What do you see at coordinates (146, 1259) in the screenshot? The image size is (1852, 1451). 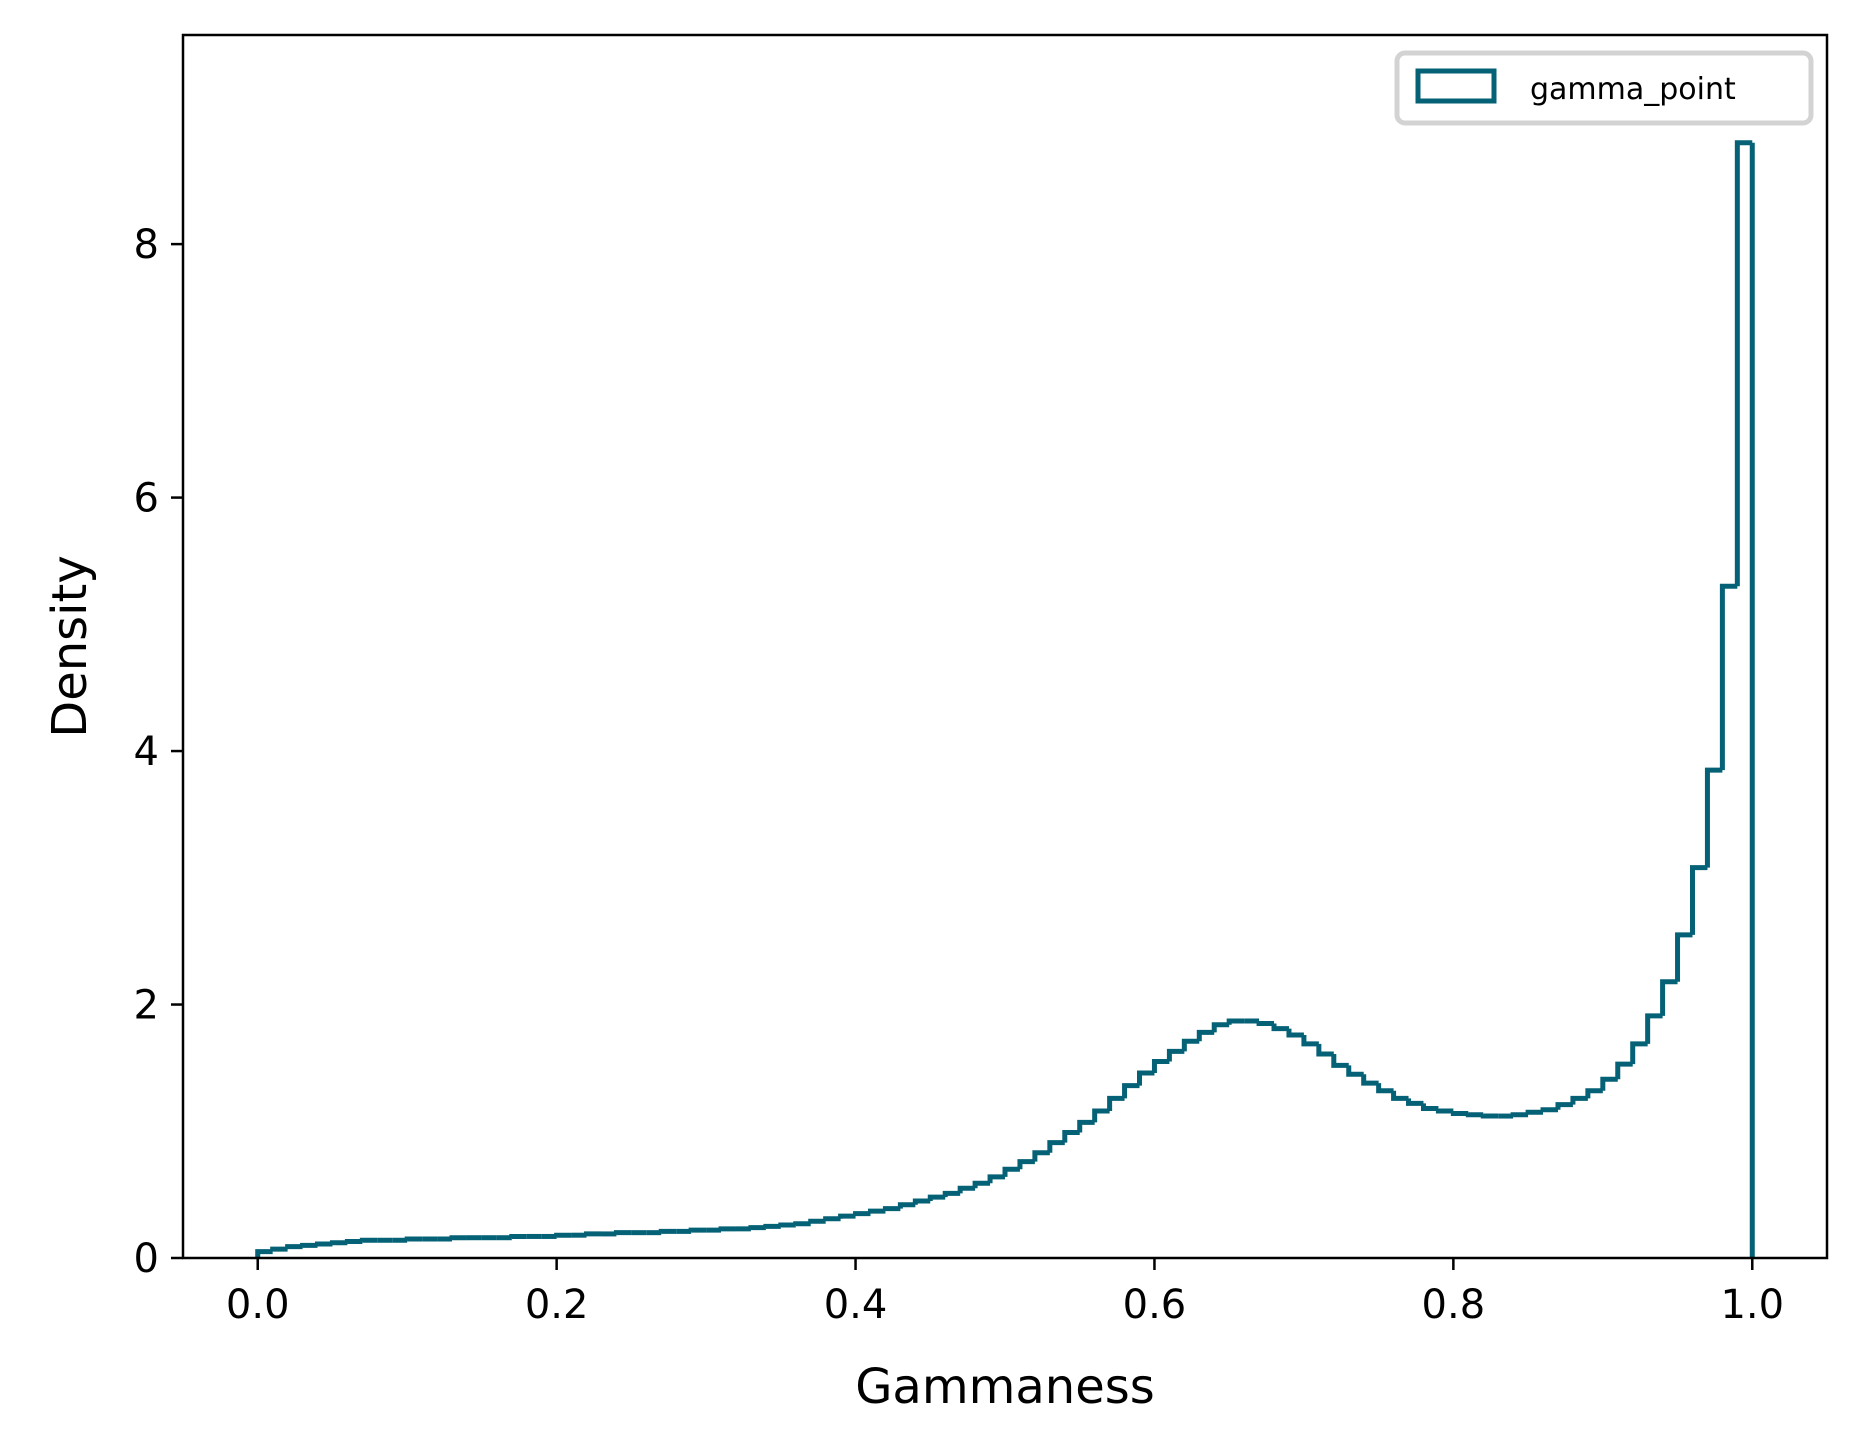 I see `y-tick-label: 0` at bounding box center [146, 1259].